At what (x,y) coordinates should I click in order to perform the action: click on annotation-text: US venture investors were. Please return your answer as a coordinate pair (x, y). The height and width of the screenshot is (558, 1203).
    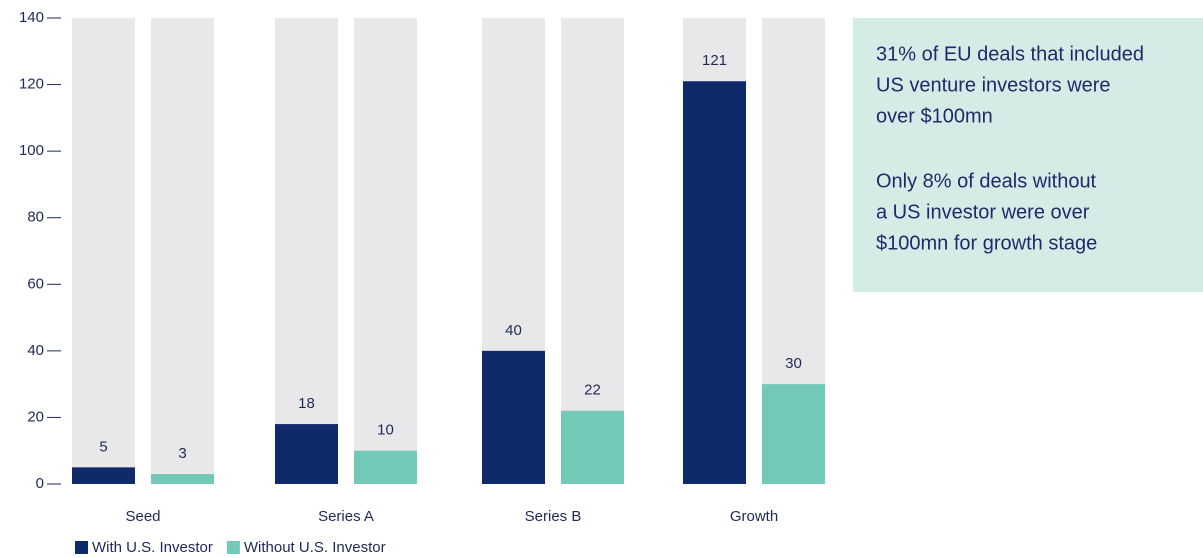
    Looking at the image, I should click on (993, 85).